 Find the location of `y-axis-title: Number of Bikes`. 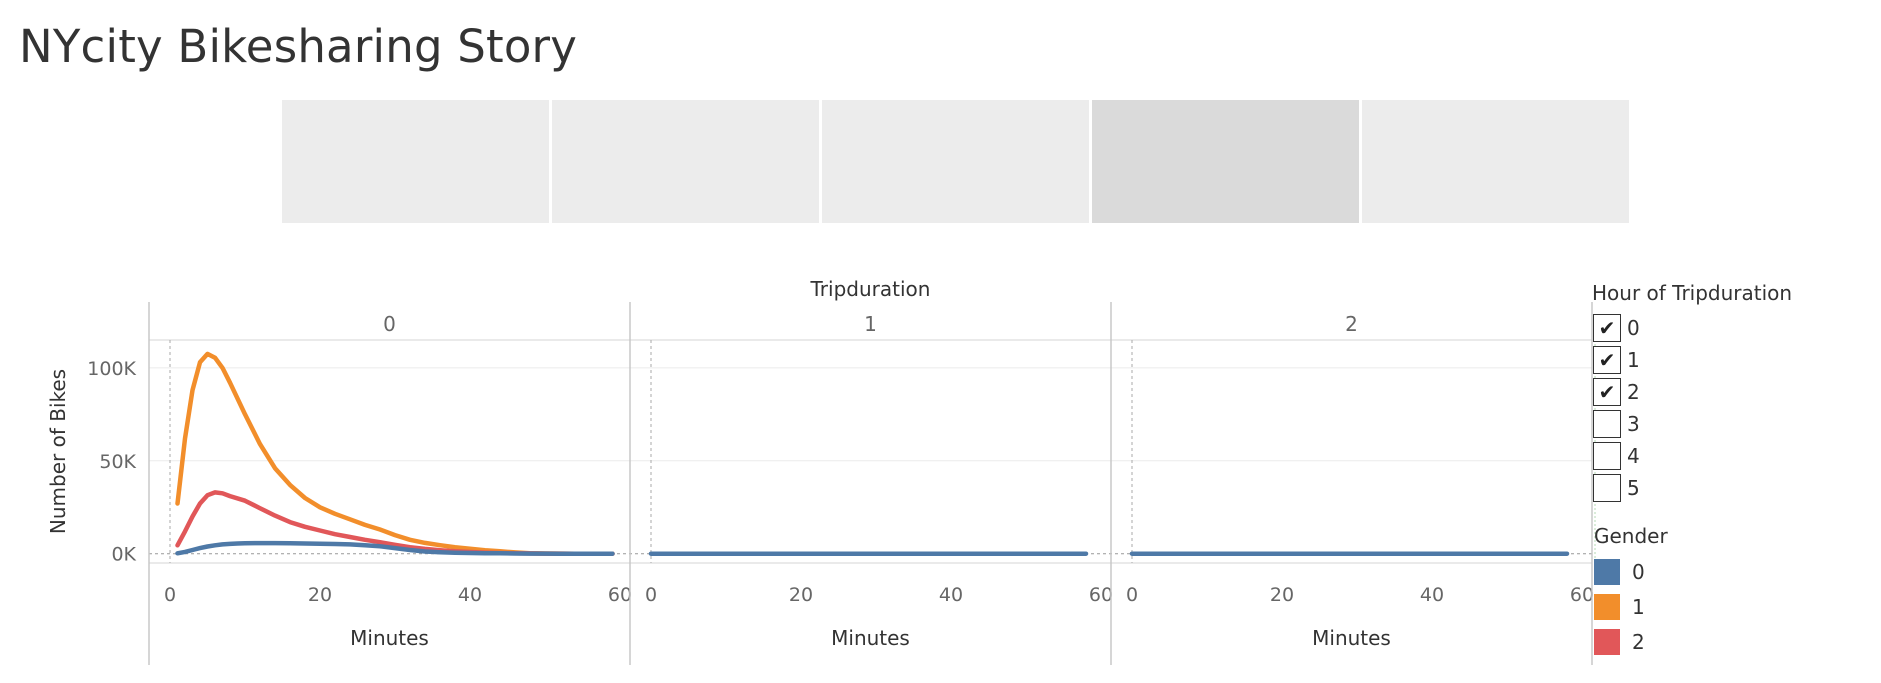

y-axis-title: Number of Bikes is located at coordinates (58, 451).